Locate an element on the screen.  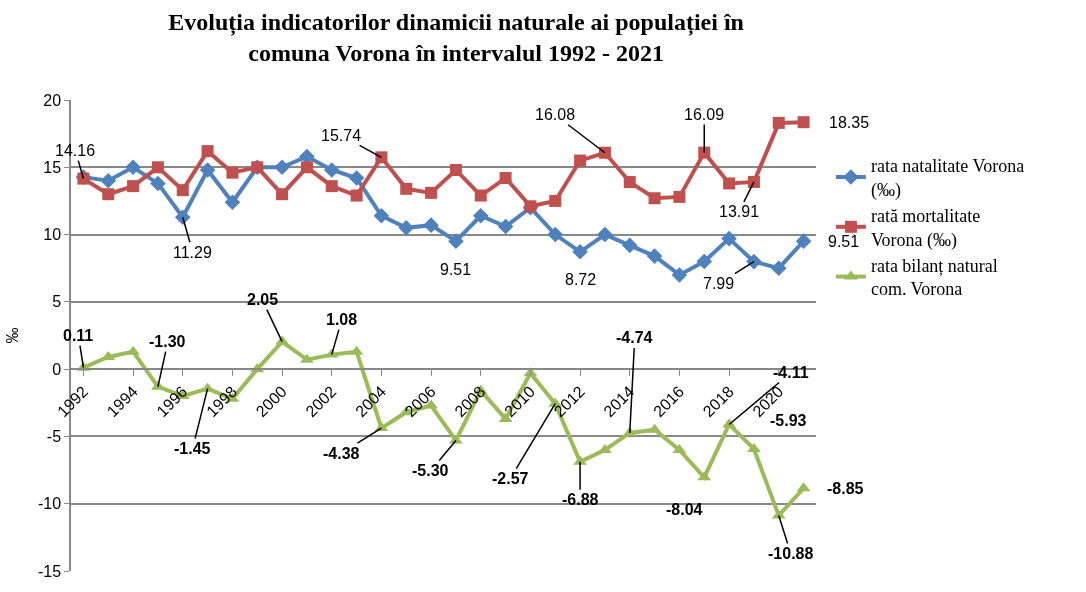
annotation: 1.08 is located at coordinates (342, 319).